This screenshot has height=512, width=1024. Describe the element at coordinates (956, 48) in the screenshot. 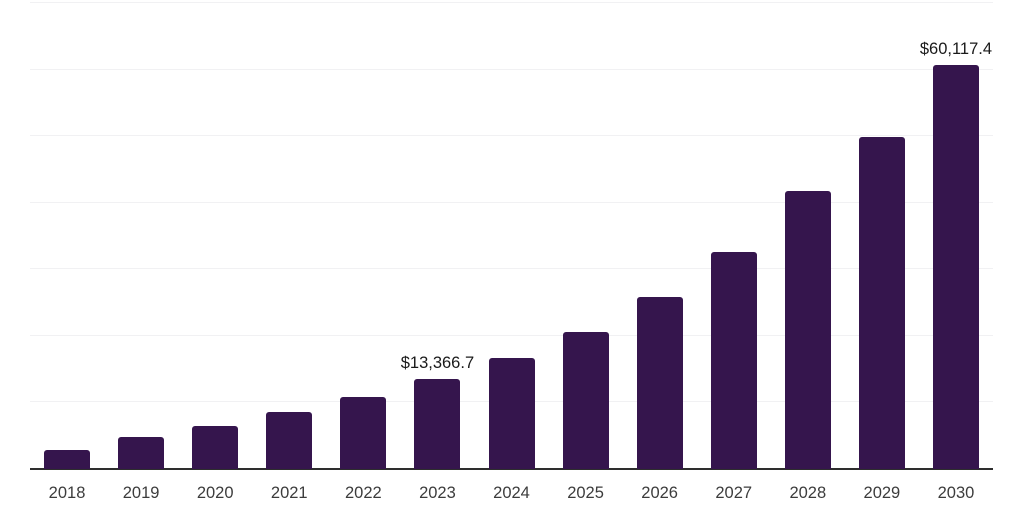

I see `bar-value-label-2030: $60,117.4` at that location.